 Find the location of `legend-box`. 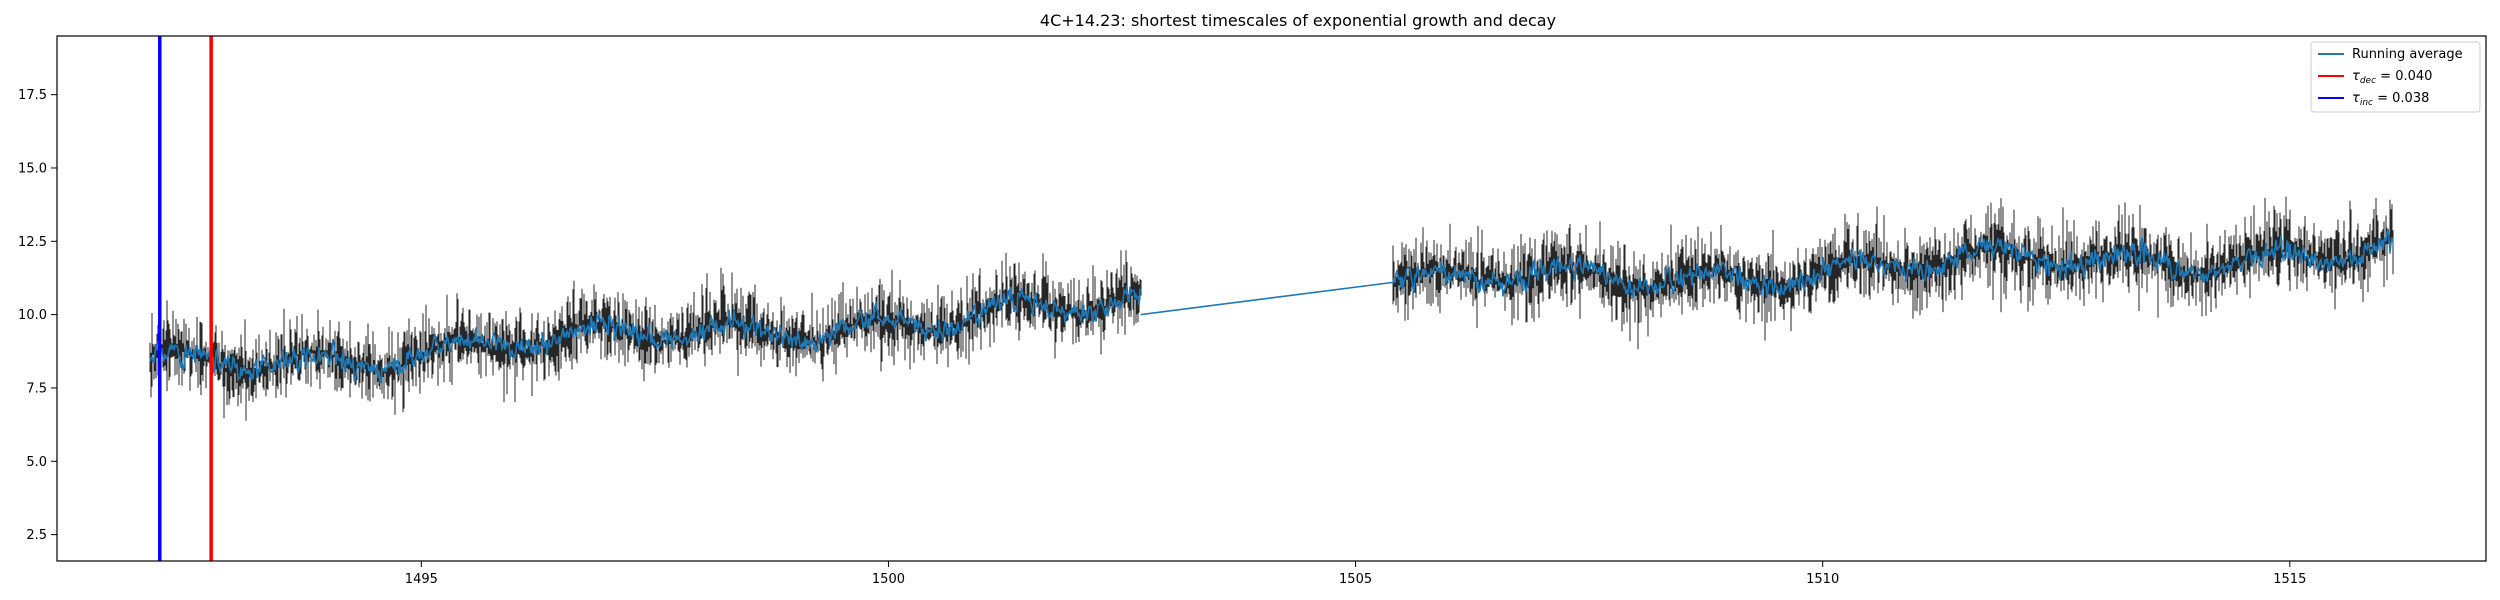

legend-box is located at coordinates (2395, 77).